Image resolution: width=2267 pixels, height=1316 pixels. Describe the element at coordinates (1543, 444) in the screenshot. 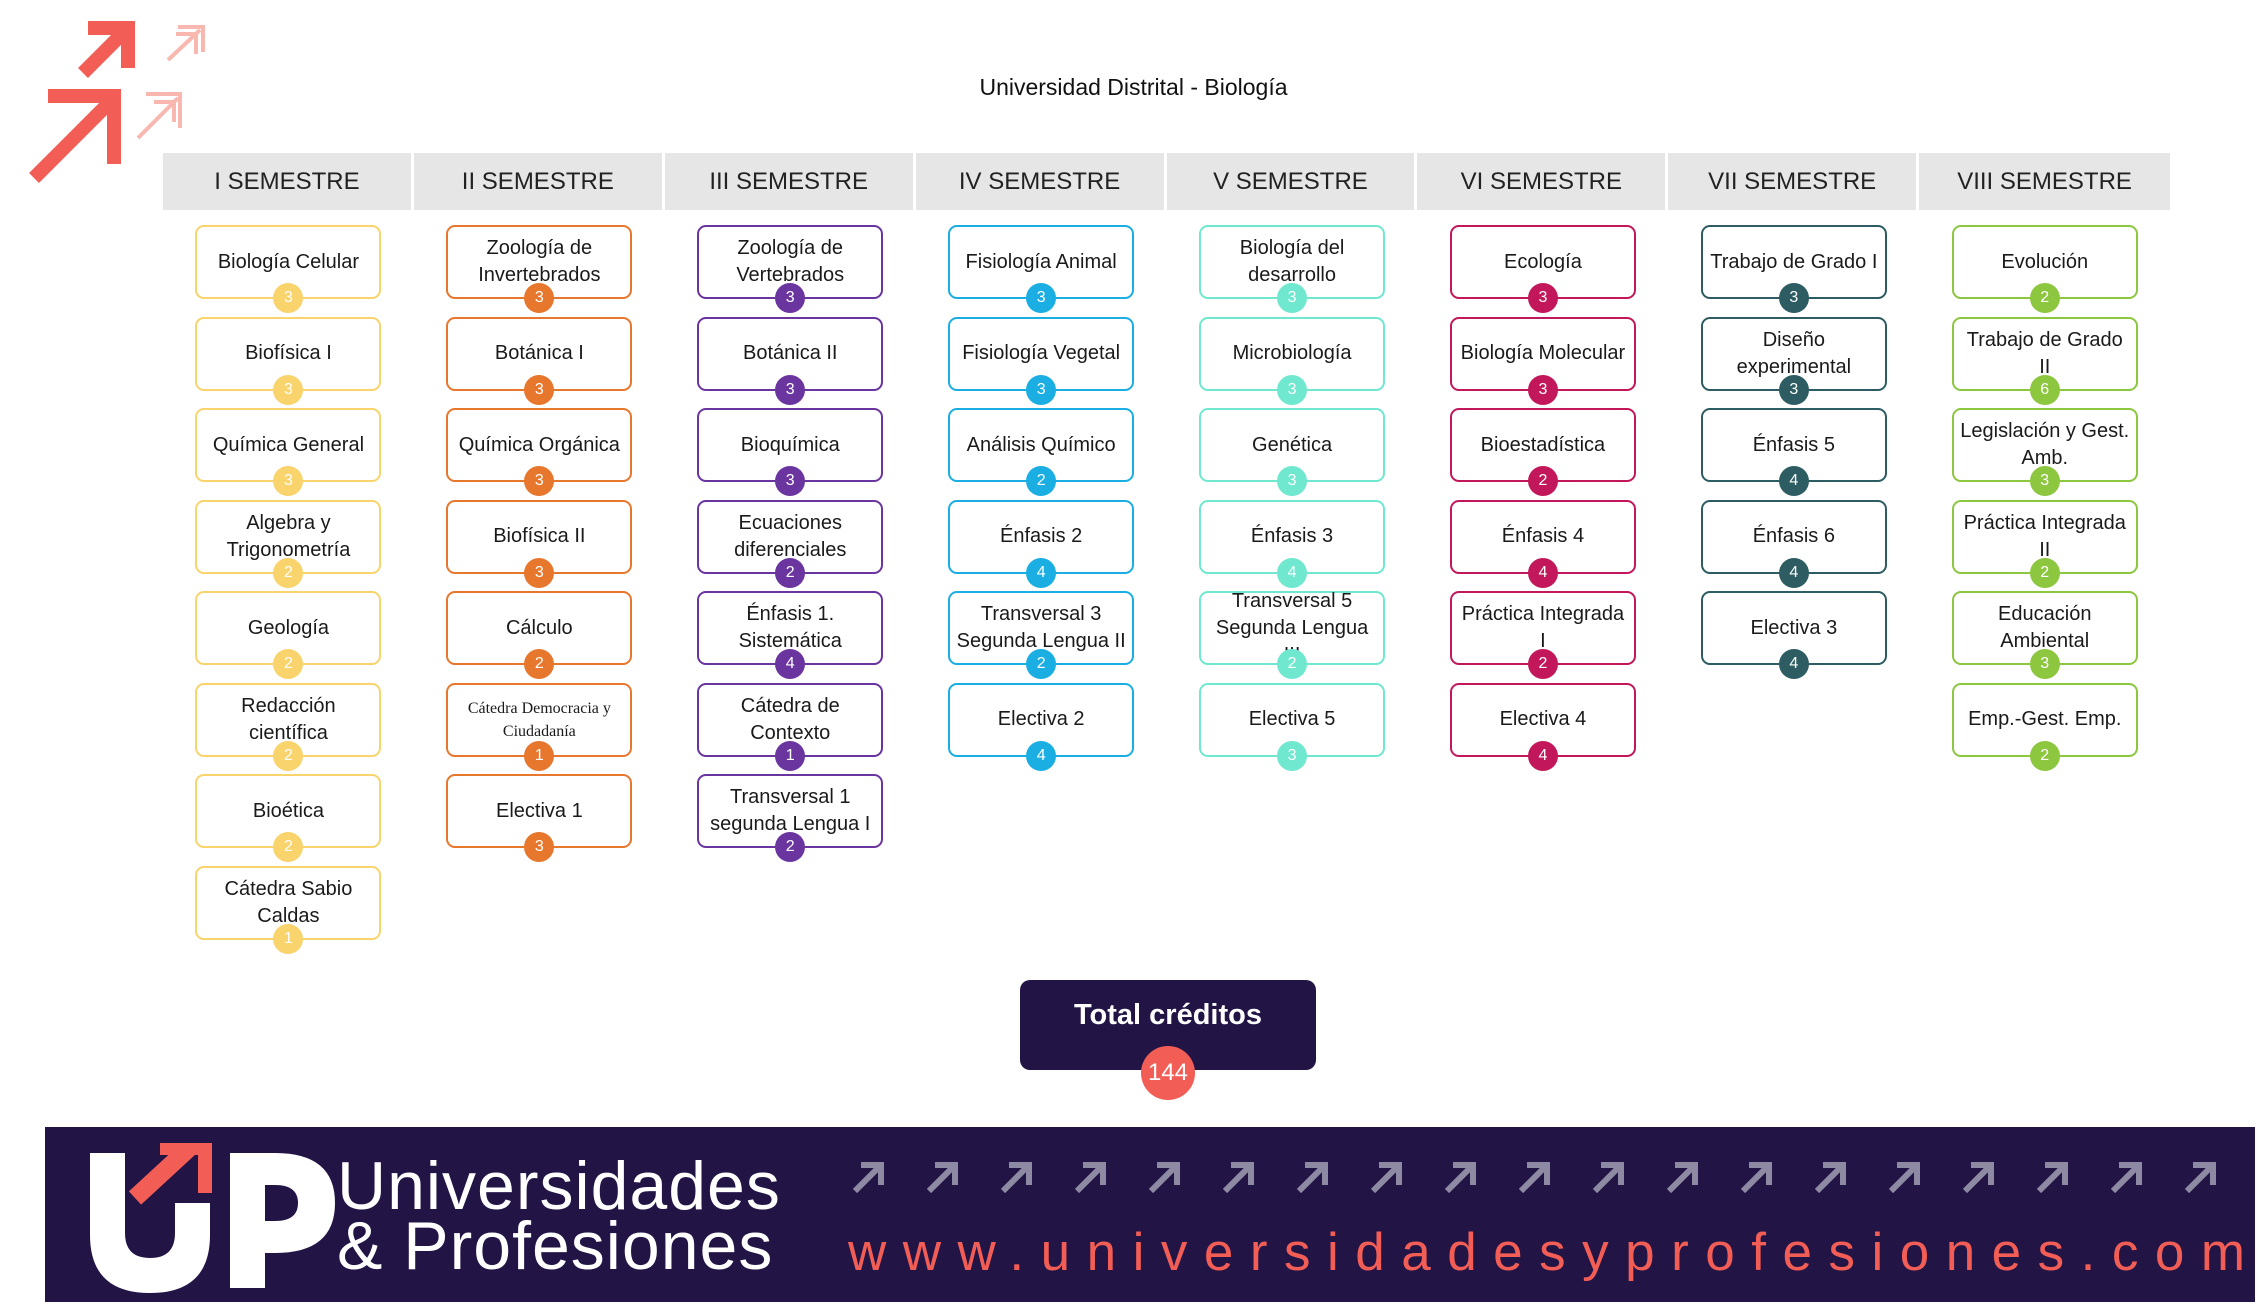

I see `course-name: Bioestadística` at that location.